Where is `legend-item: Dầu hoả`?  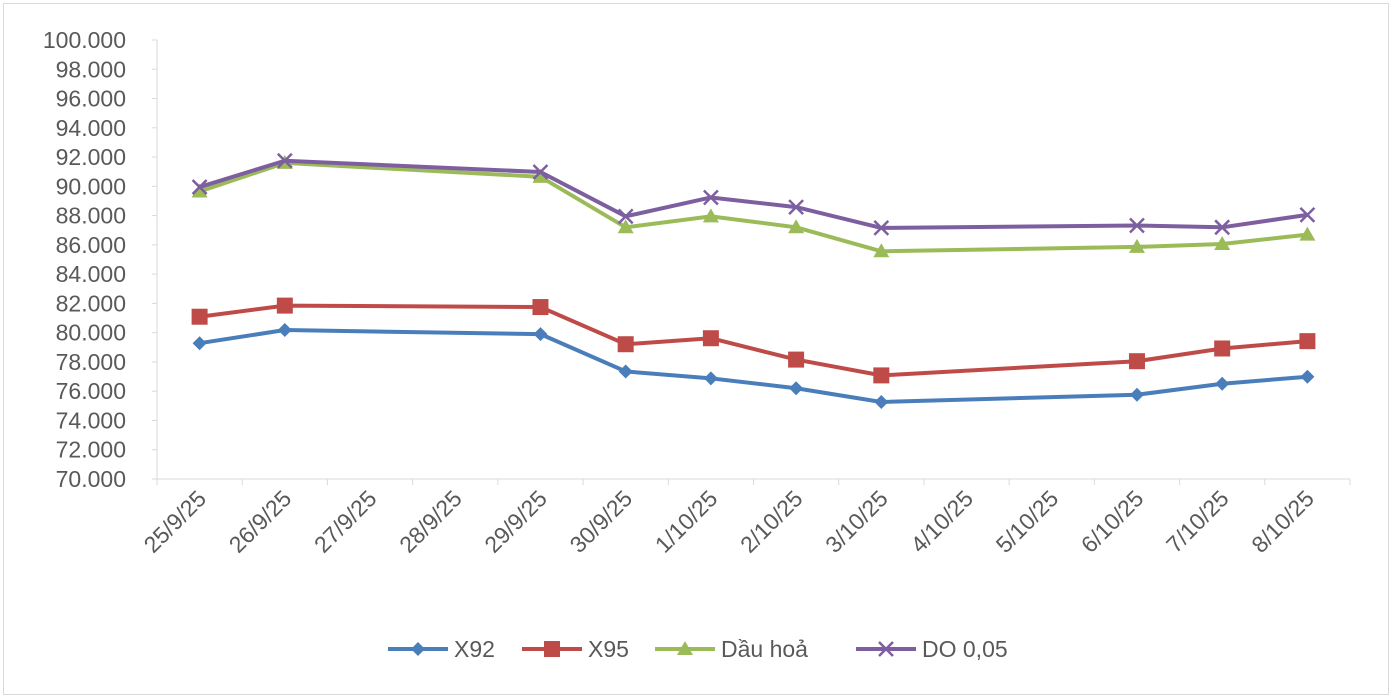 legend-item: Dầu hoả is located at coordinates (731, 649).